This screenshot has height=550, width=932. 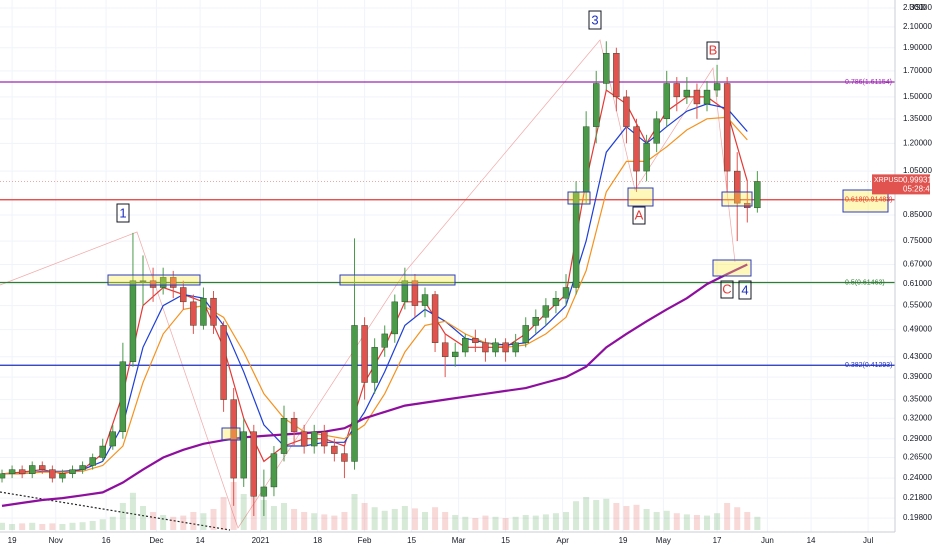 What do you see at coordinates (917, 264) in the screenshot?
I see `y-tick-label: 0.67000` at bounding box center [917, 264].